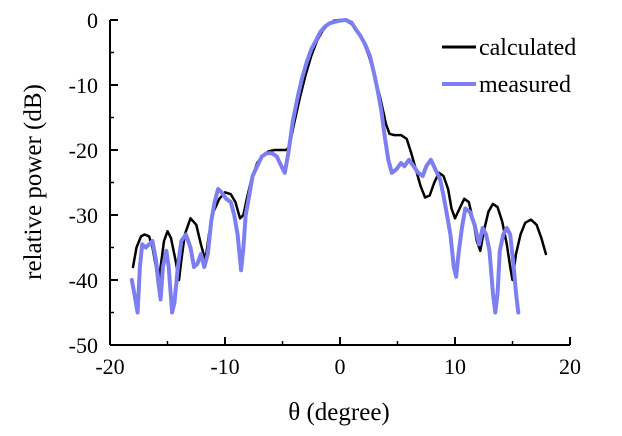 The width and height of the screenshot is (622, 436). Describe the element at coordinates (525, 85) in the screenshot. I see `legend-label-measured: measured` at that location.